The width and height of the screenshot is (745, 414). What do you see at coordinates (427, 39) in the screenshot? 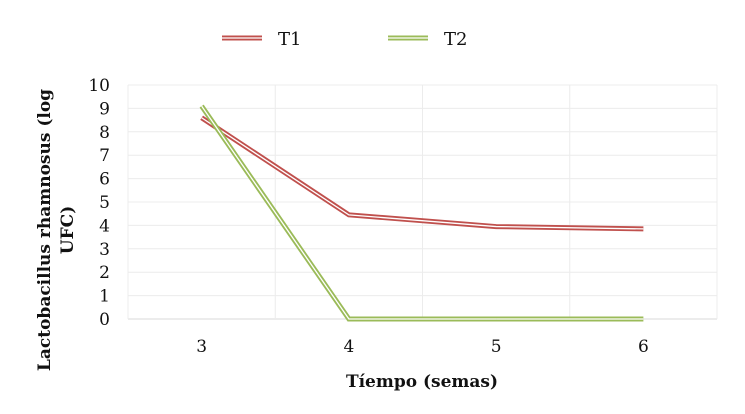
I see `legend-item-T2: T2` at bounding box center [427, 39].